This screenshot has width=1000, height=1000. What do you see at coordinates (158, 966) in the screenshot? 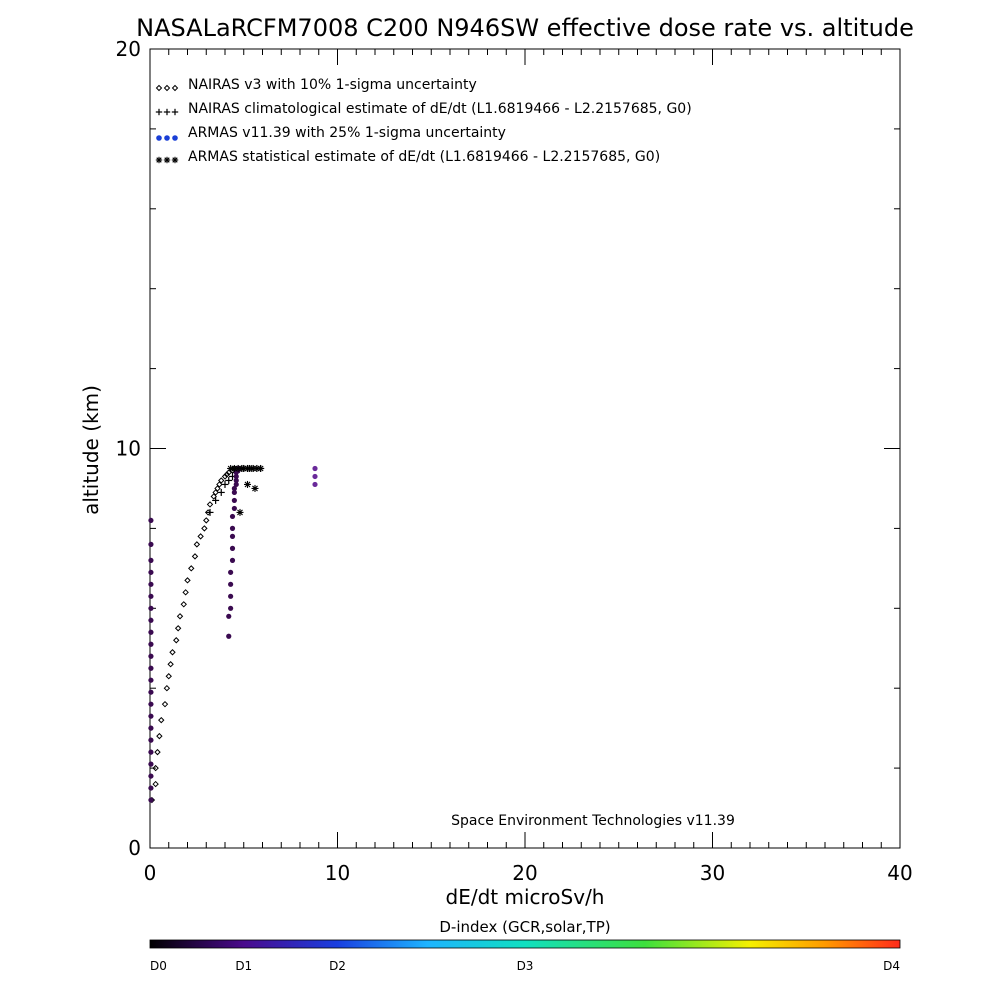
I see `colorbar-label: D0` at bounding box center [158, 966].